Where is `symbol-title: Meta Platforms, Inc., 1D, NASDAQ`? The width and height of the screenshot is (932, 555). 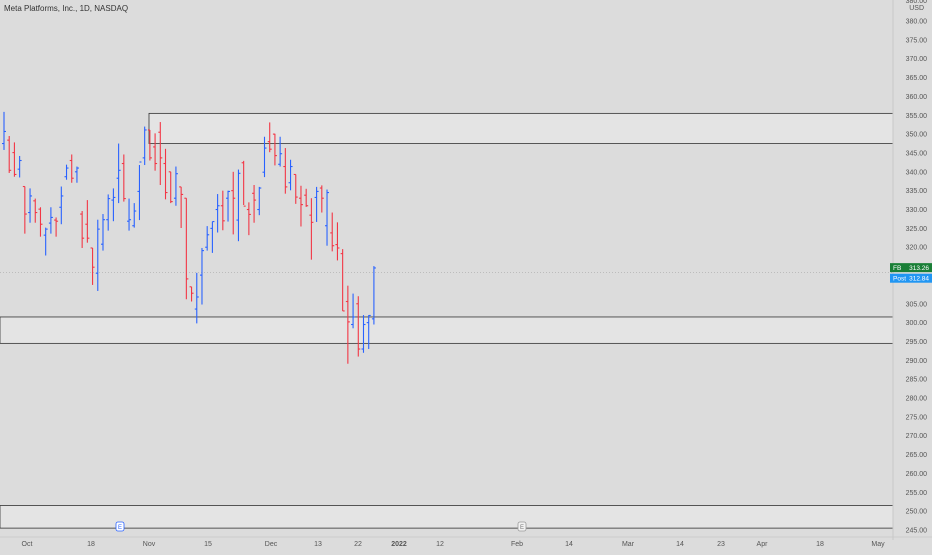 symbol-title: Meta Platforms, Inc., 1D, NASDAQ is located at coordinates (66, 8).